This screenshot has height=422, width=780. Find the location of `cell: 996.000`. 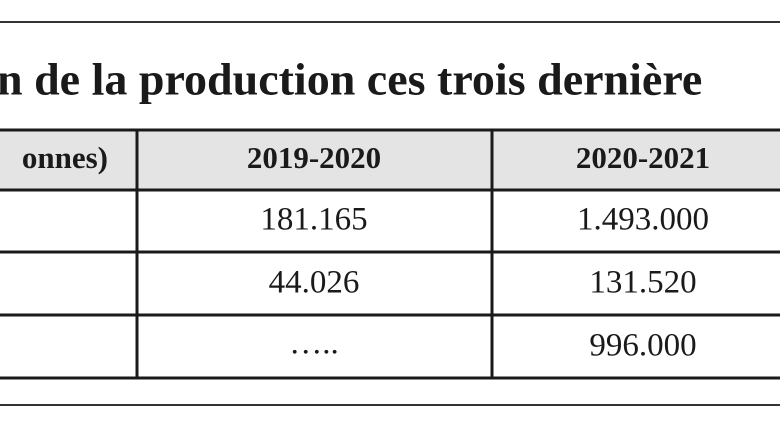

cell: 996.000 is located at coordinates (642, 346).